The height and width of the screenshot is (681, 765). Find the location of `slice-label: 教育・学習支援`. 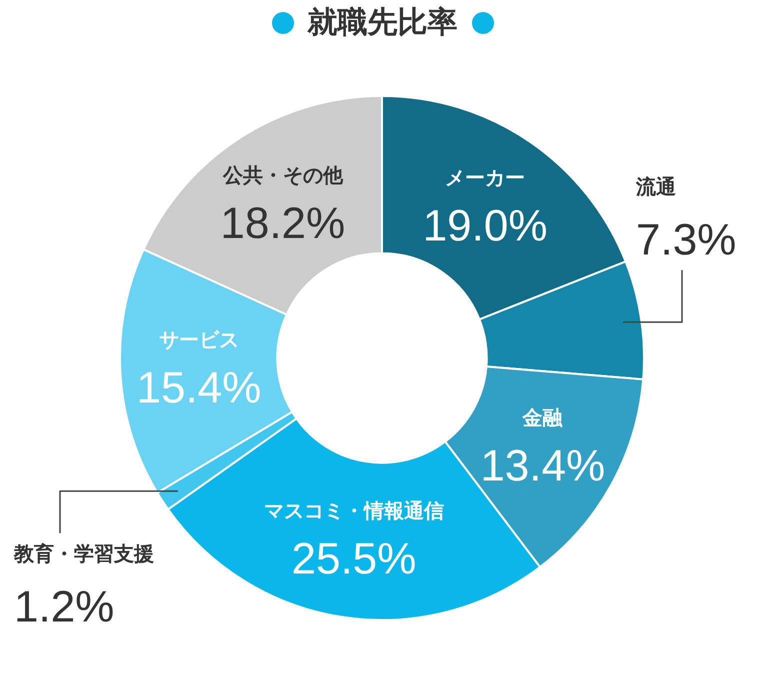

slice-label: 教育・学習支援 is located at coordinates (83, 553).